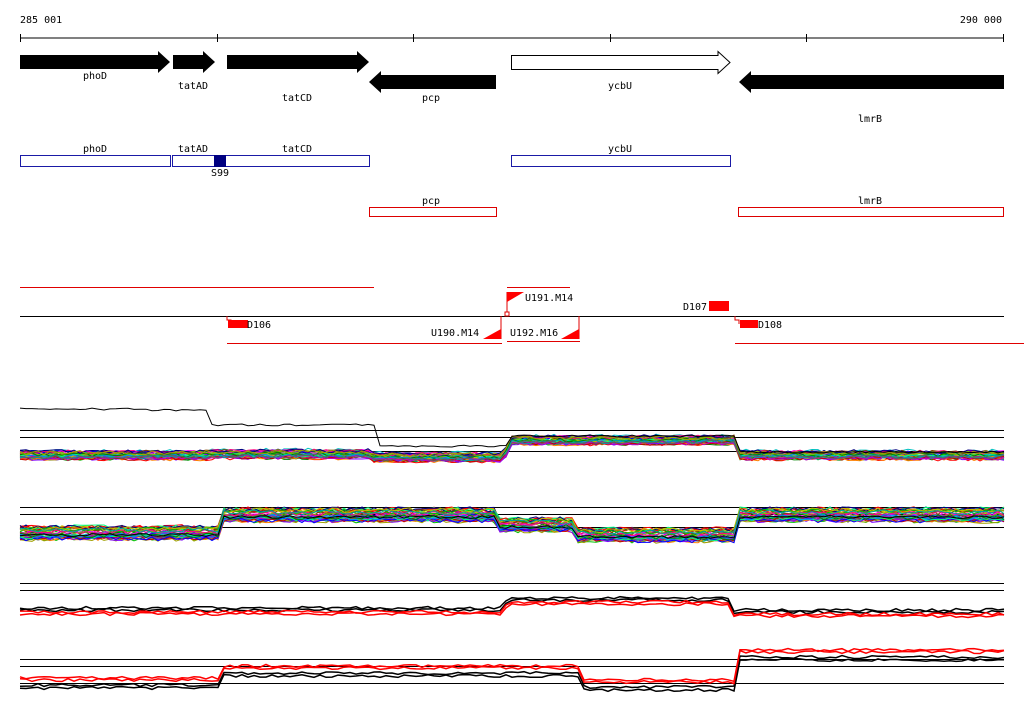 The height and width of the screenshot is (719, 1024). What do you see at coordinates (455, 333) in the screenshot?
I see `feature-label-U190.M14: U190.M14` at bounding box center [455, 333].